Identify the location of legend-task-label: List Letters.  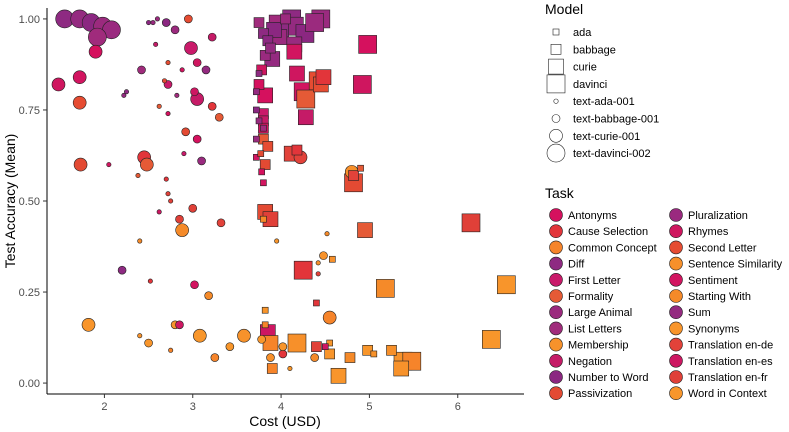
(595, 329).